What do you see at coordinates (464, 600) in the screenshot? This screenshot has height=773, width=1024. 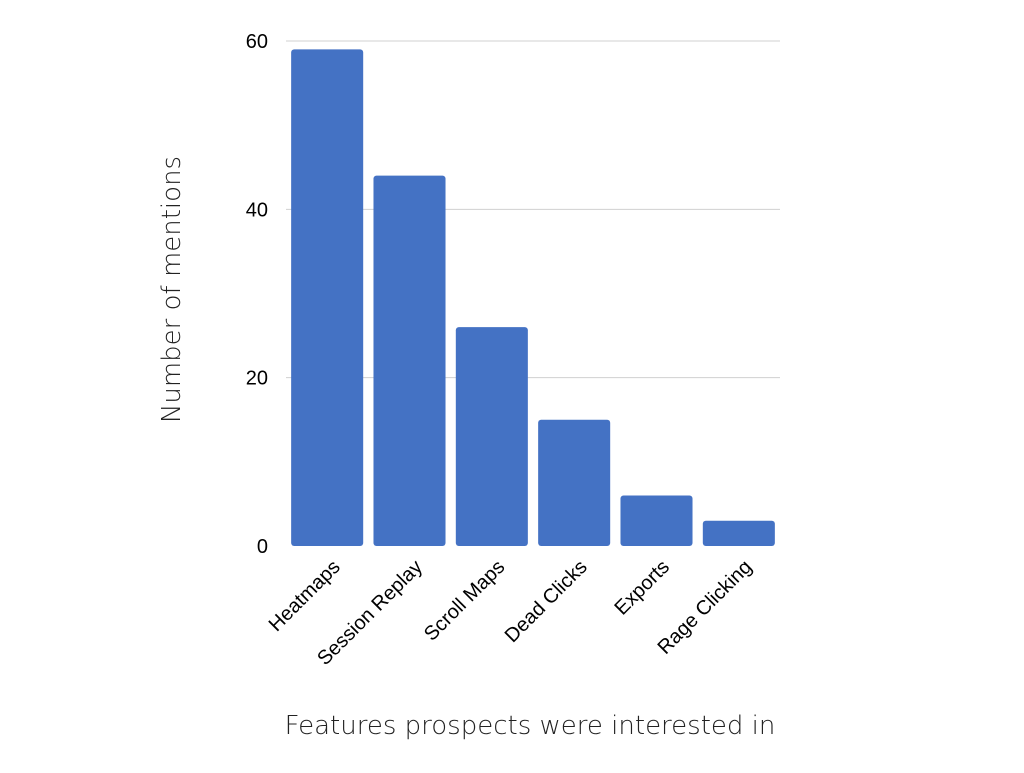 I see `x-tick-label: Scroll Maps` at bounding box center [464, 600].